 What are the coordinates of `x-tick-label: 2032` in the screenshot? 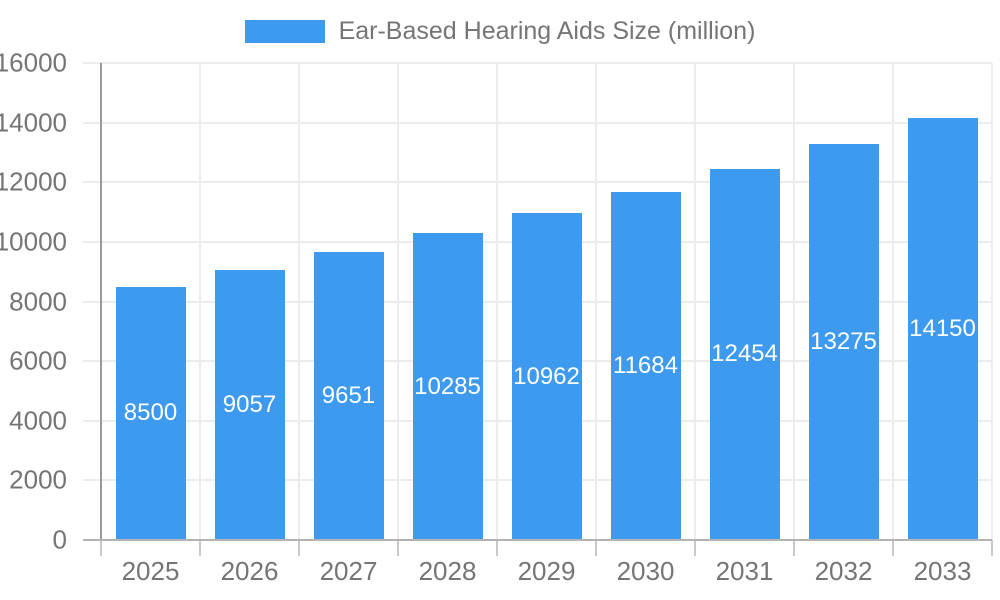 It's located at (843, 571).